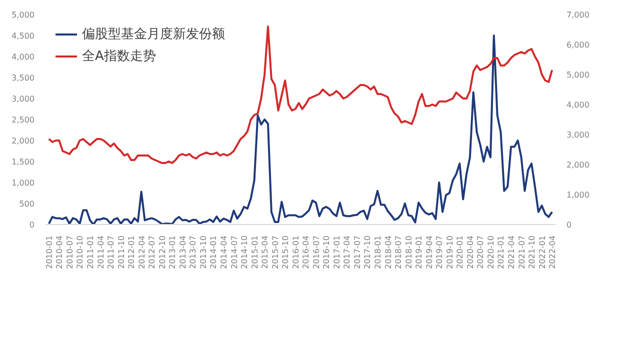 This screenshot has width=620, height=338. Describe the element at coordinates (542, 252) in the screenshot. I see `x-tick-label: 2022-01` at that location.